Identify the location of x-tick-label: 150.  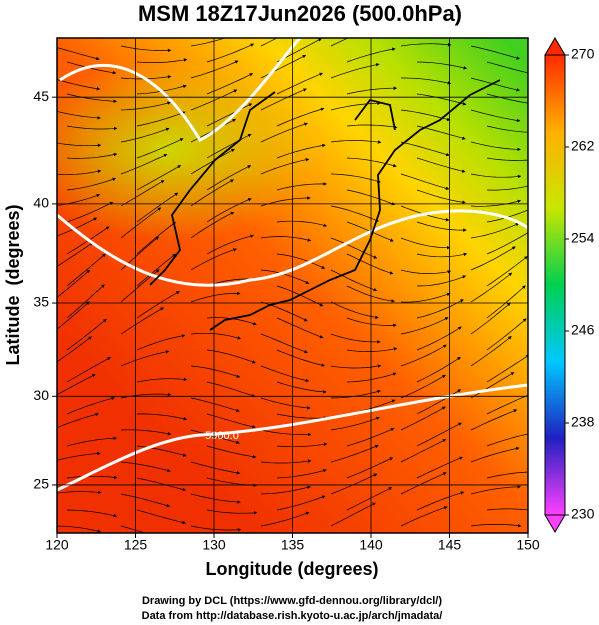
(528, 545).